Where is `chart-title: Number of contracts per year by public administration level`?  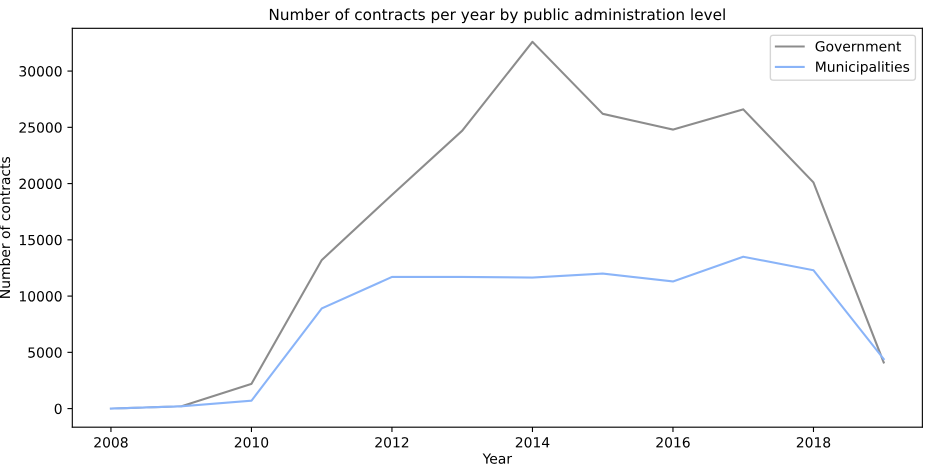 chart-title: Number of contracts per year by public administration level is located at coordinates (497, 16).